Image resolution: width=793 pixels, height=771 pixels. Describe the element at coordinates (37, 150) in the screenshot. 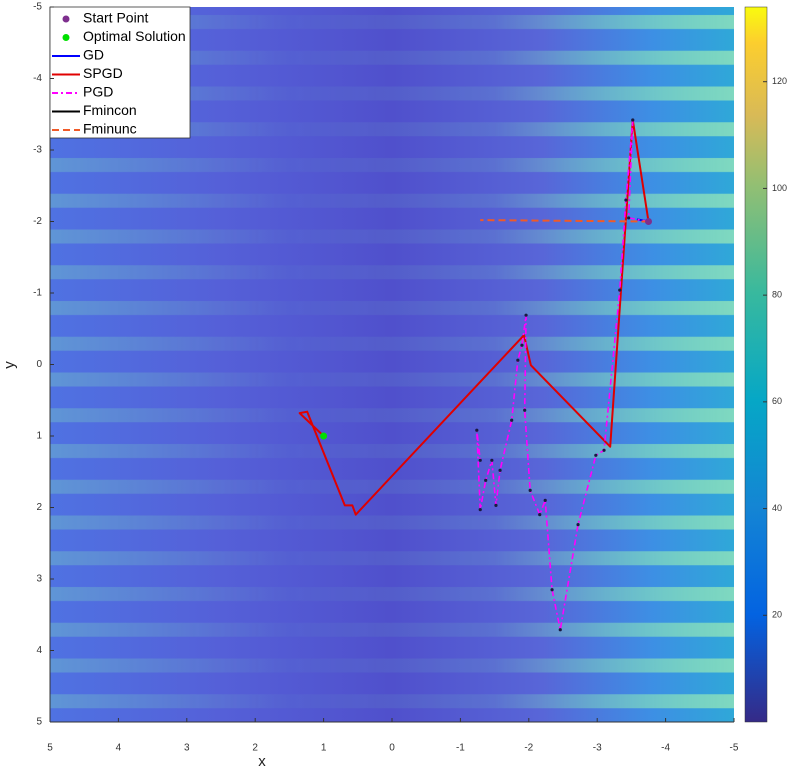

I see `y-tick-label: -3` at that location.